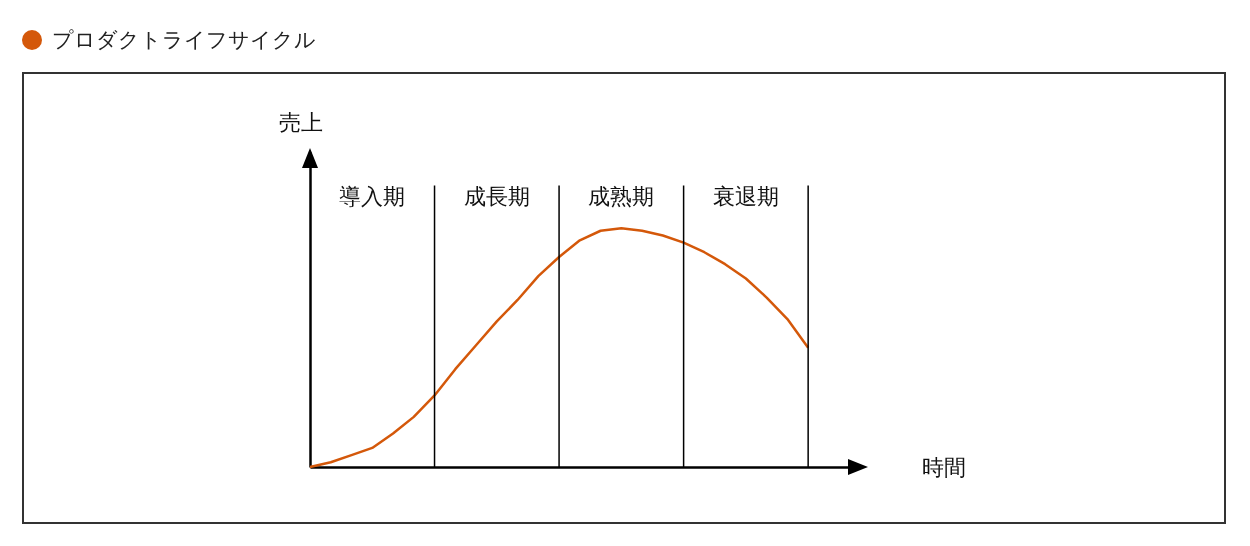 Image resolution: width=1250 pixels, height=546 pixels. I want to click on text: 導入期, so click(372, 197).